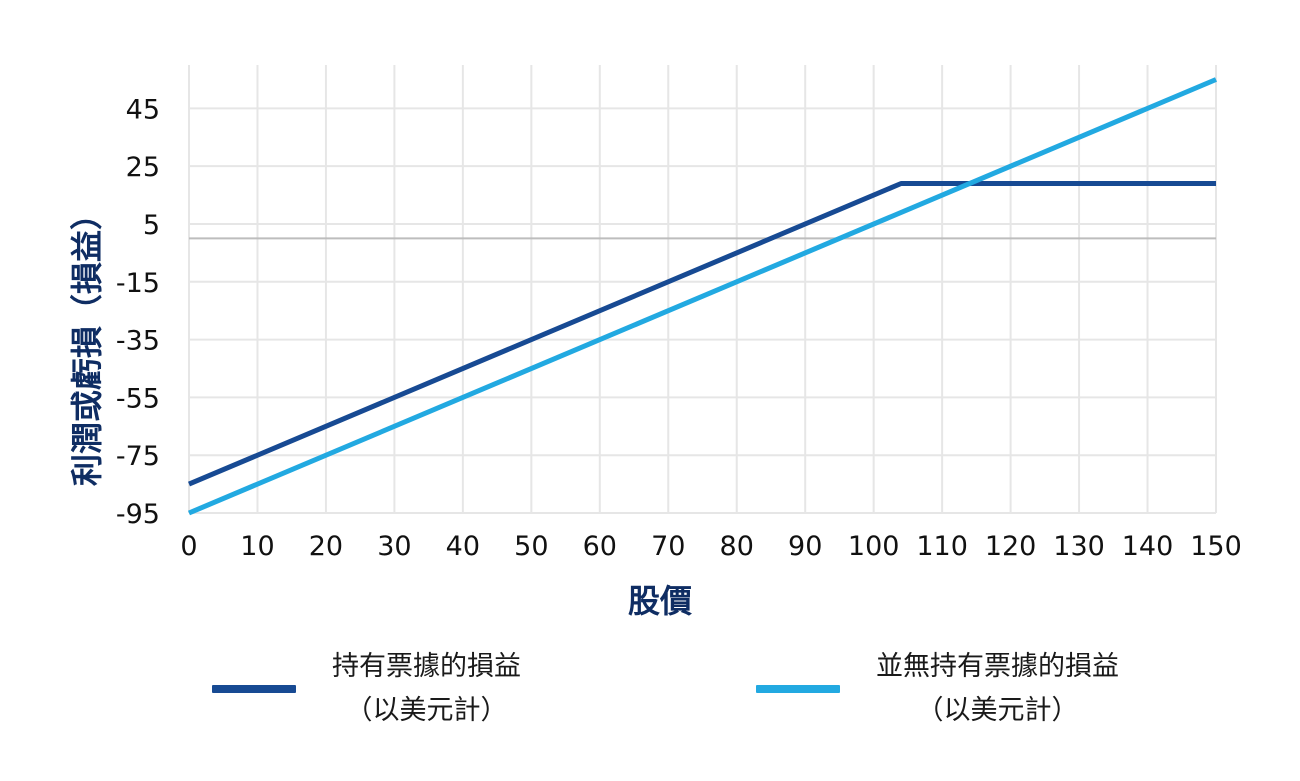  Describe the element at coordinates (87, 342) in the screenshot. I see `y-axis-title: 利潤或虧損（損益）` at that location.